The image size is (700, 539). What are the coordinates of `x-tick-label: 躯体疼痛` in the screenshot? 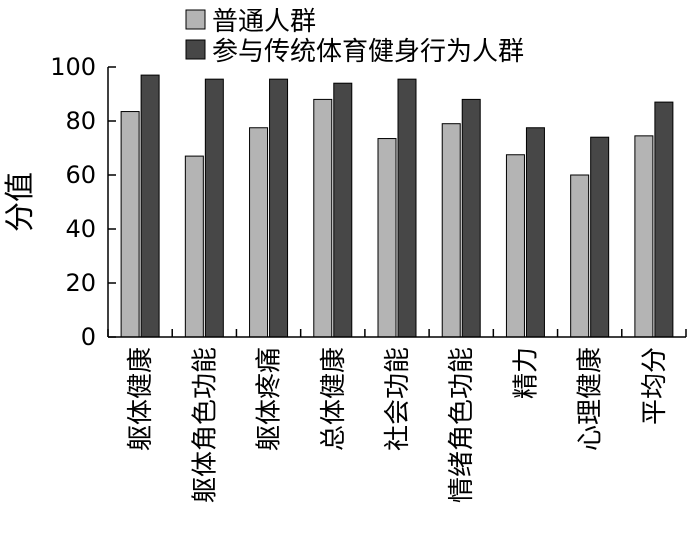 It's located at (270, 399).